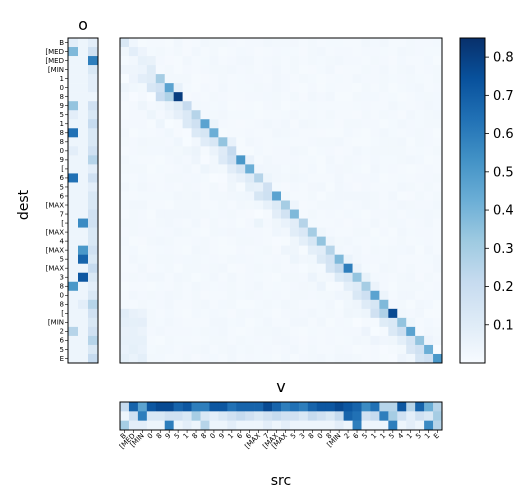  What do you see at coordinates (62, 241) in the screenshot?
I see `dest-tick-label: 4` at bounding box center [62, 241].